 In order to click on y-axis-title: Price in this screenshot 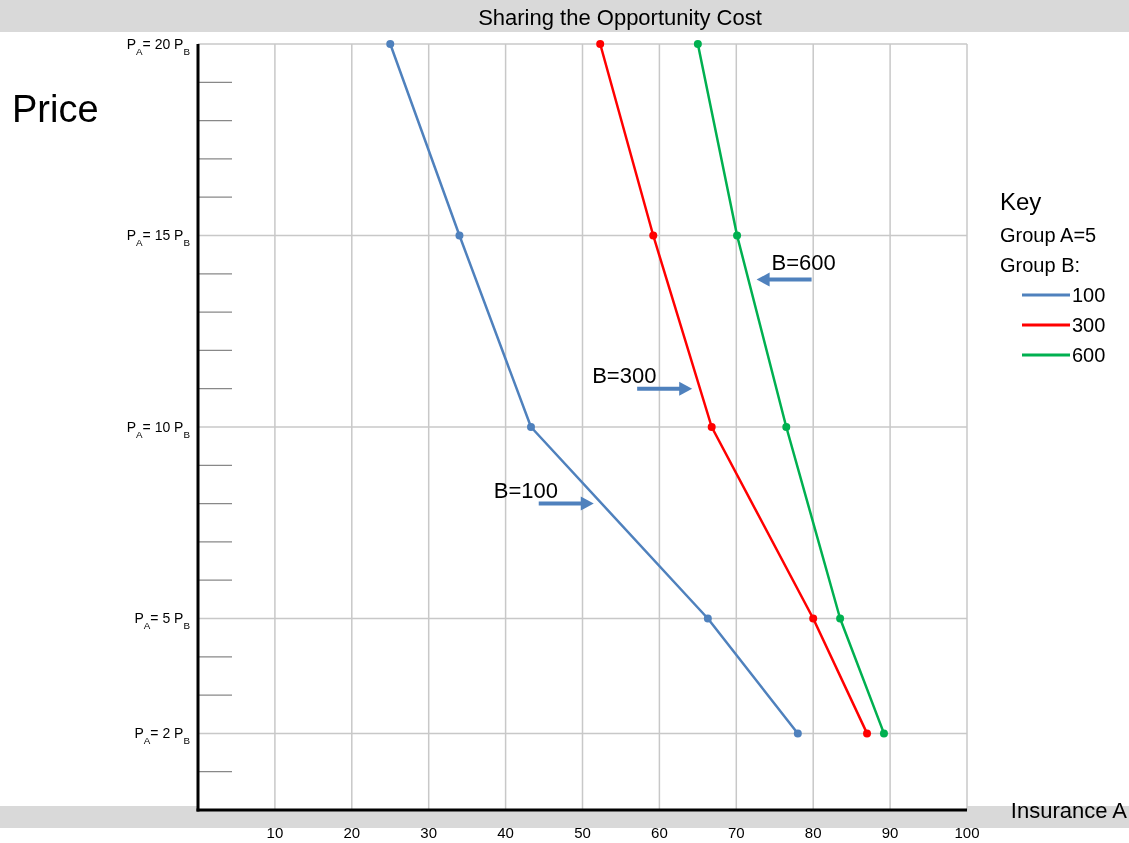, I will do `click(55, 109)`.